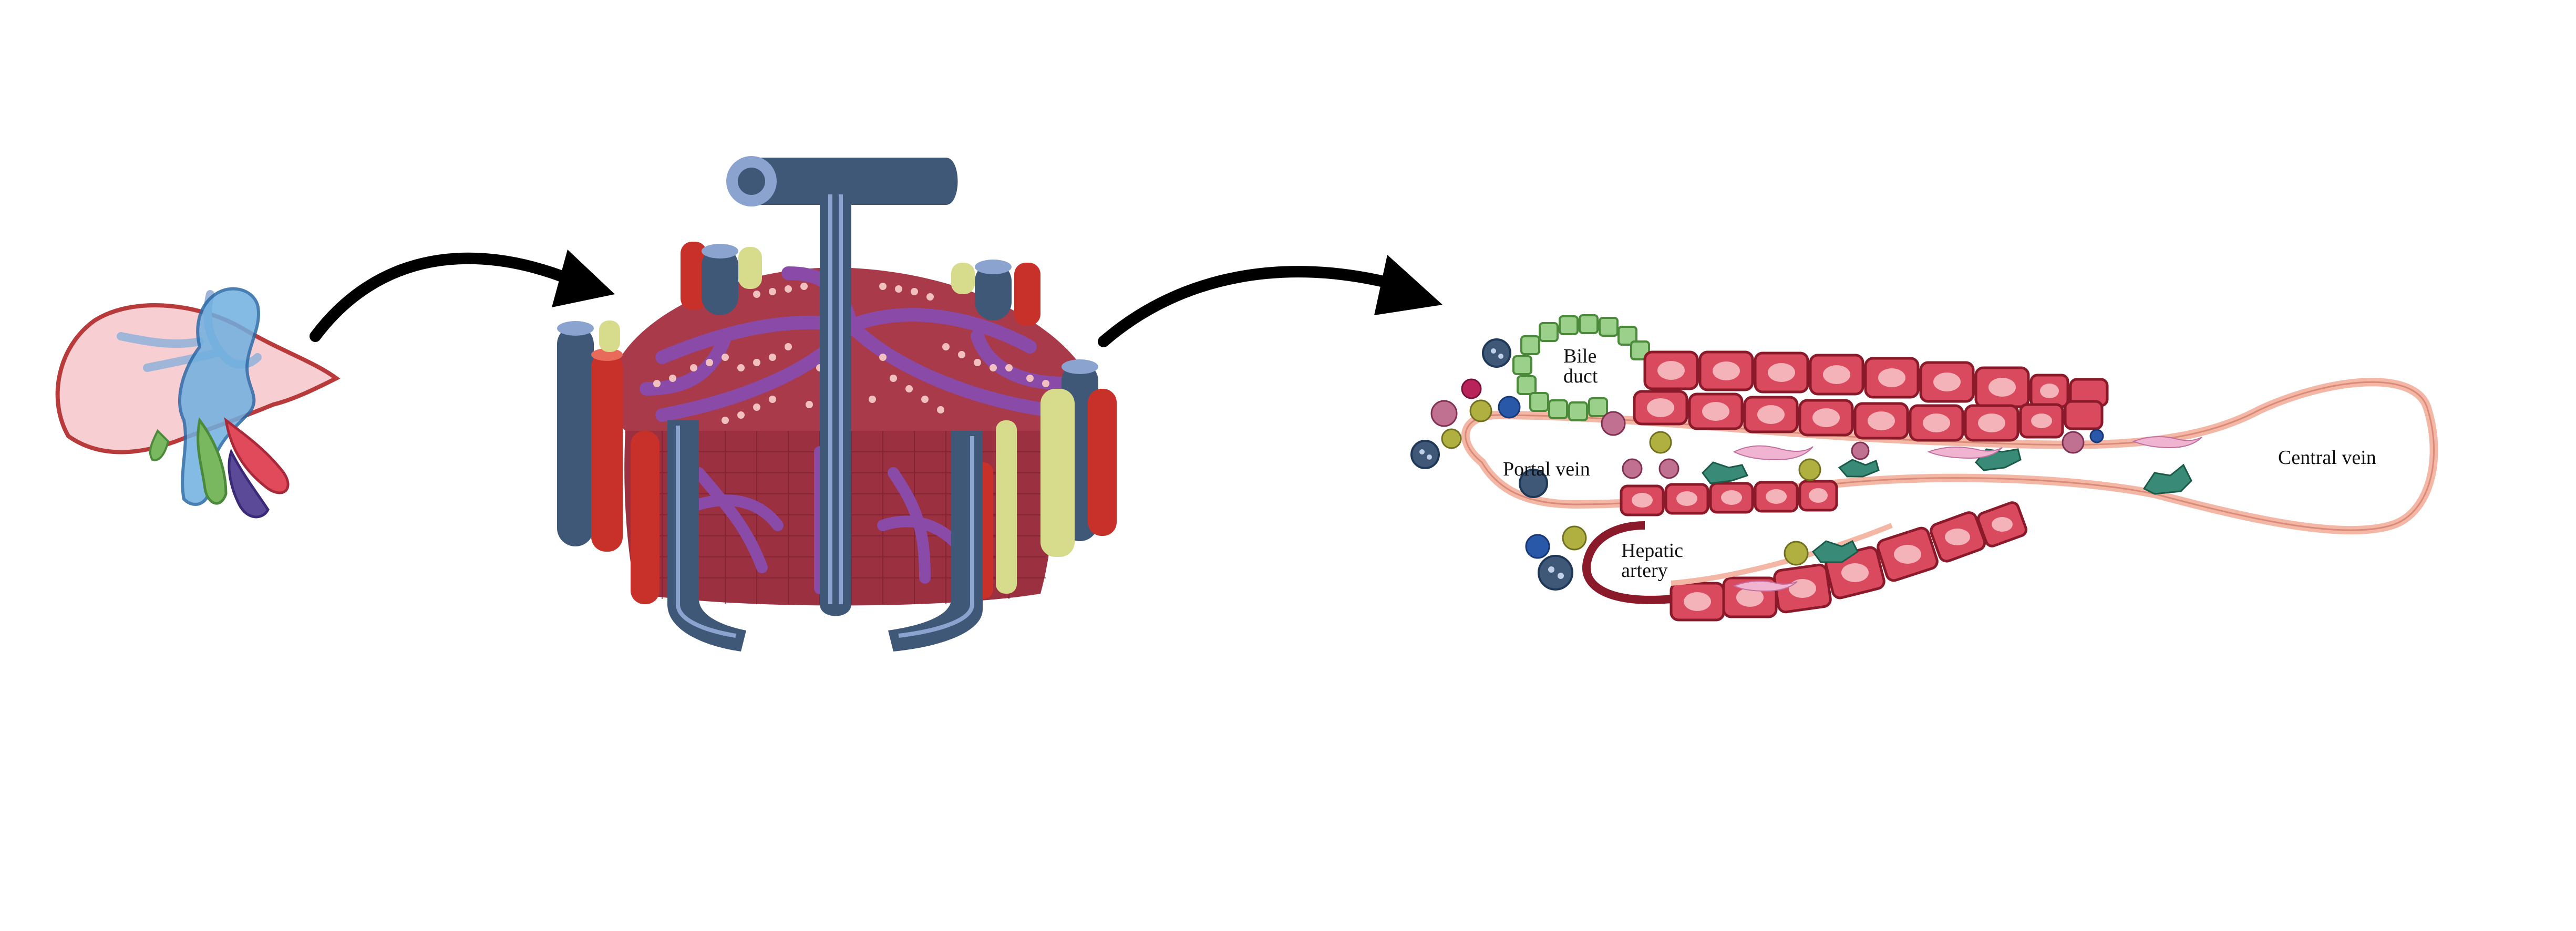 The height and width of the screenshot is (931, 2576). Describe the element at coordinates (1580, 376) in the screenshot. I see `bile-duct-label-line2: duct` at that location.